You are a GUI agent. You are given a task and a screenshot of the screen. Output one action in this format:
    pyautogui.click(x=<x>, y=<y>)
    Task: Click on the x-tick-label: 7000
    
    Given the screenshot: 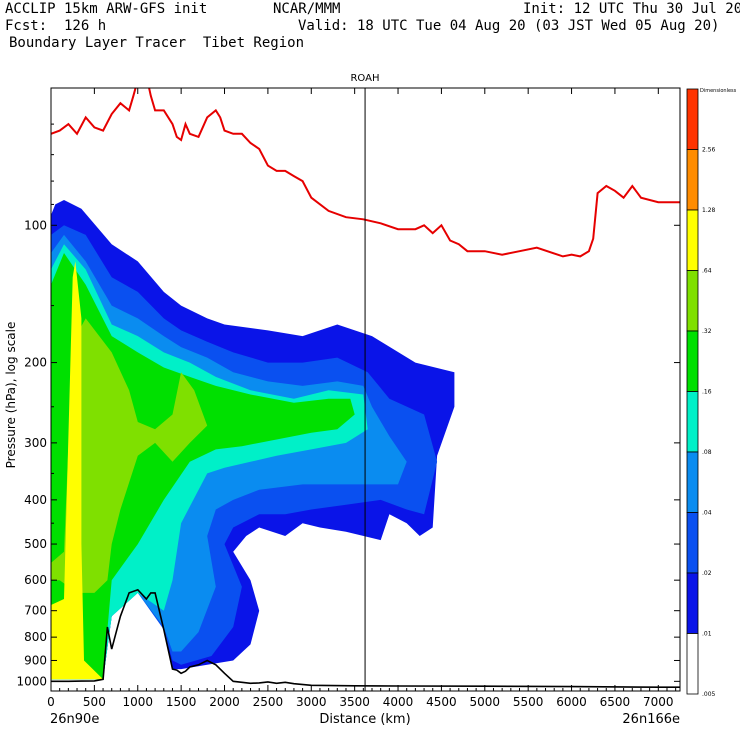 What is the action you would take?
    pyautogui.click(x=658, y=702)
    